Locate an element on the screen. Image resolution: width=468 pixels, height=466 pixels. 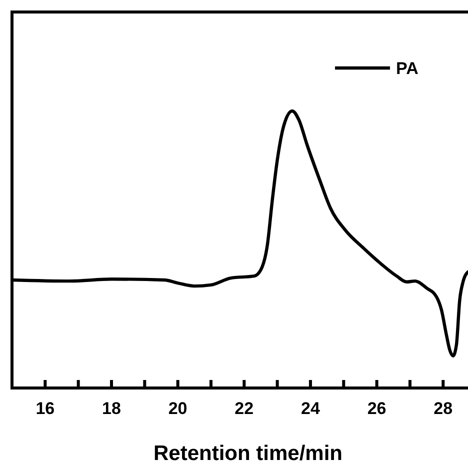
x-tick-label: 16 is located at coordinates (45, 408).